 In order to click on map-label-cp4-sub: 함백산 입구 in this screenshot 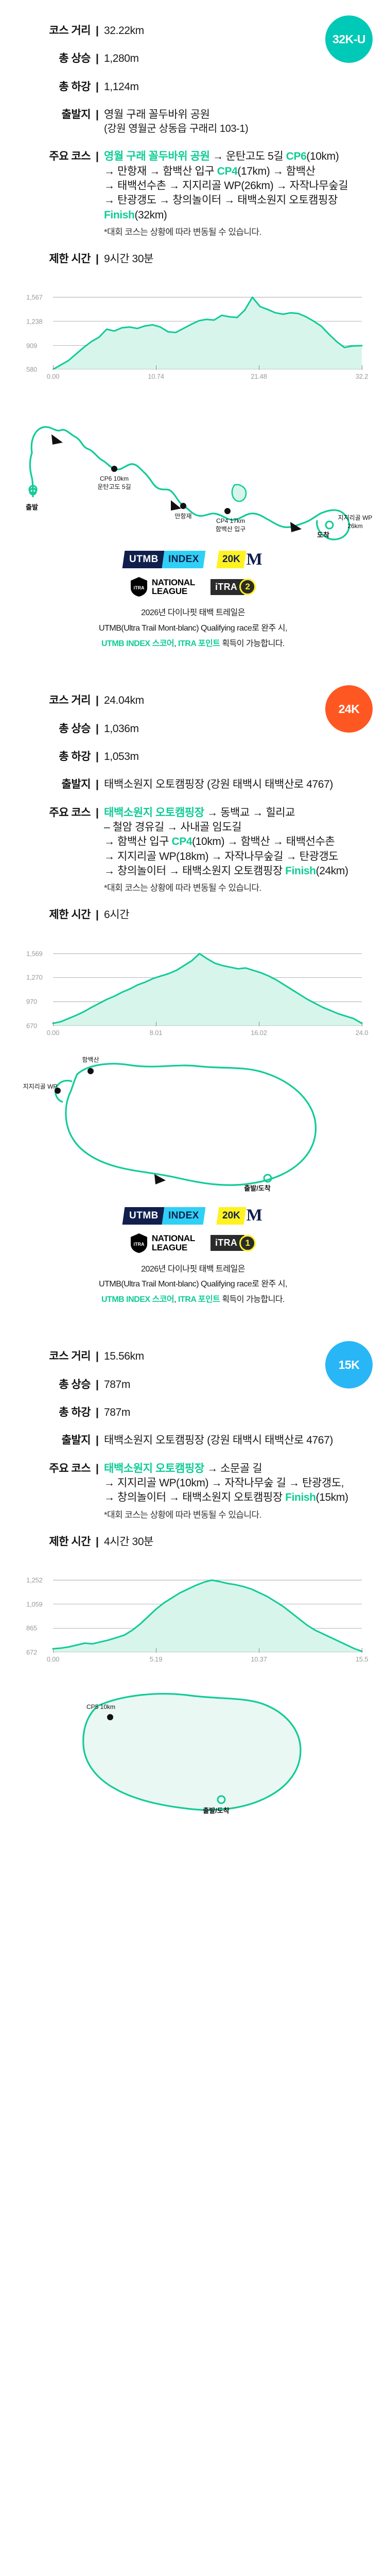, I will do `click(231, 529)`.